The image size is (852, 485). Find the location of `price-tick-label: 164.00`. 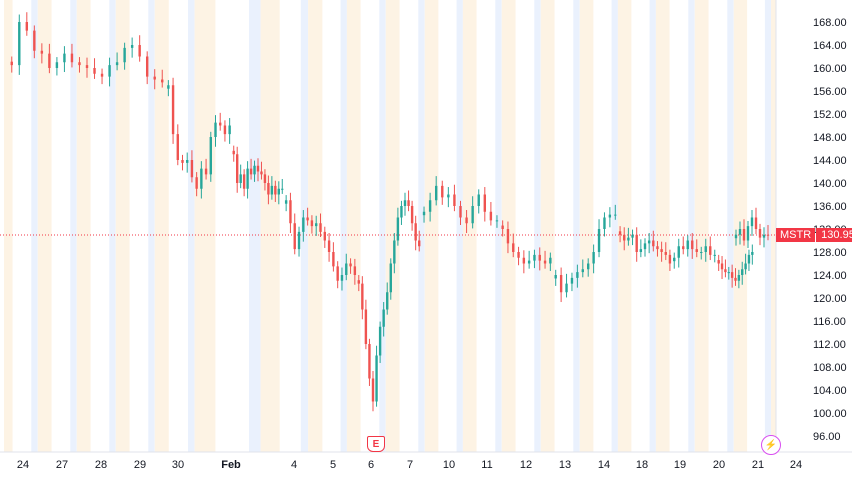

price-tick-label: 164.00 is located at coordinates (830, 46).